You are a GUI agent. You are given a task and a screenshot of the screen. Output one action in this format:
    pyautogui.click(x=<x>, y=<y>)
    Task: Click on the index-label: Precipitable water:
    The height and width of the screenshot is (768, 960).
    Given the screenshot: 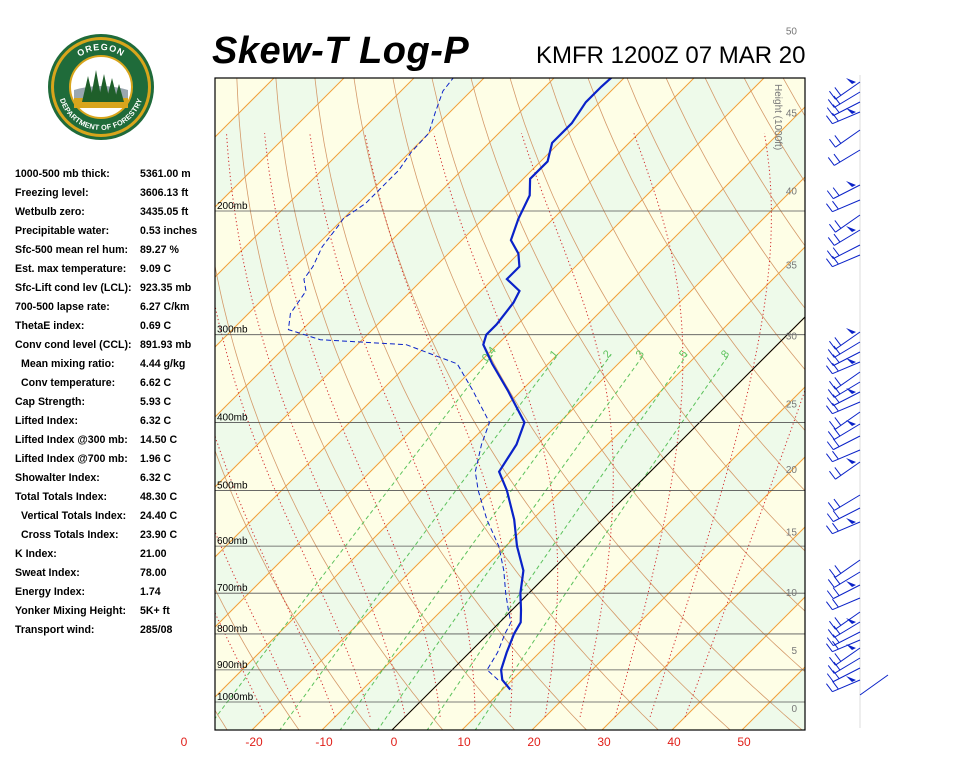 What is the action you would take?
    pyautogui.click(x=62, y=231)
    